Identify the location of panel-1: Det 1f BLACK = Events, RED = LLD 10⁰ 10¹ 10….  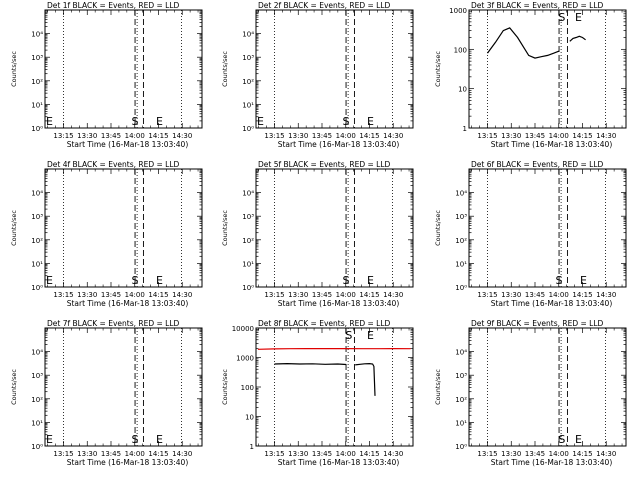
(106, 75).